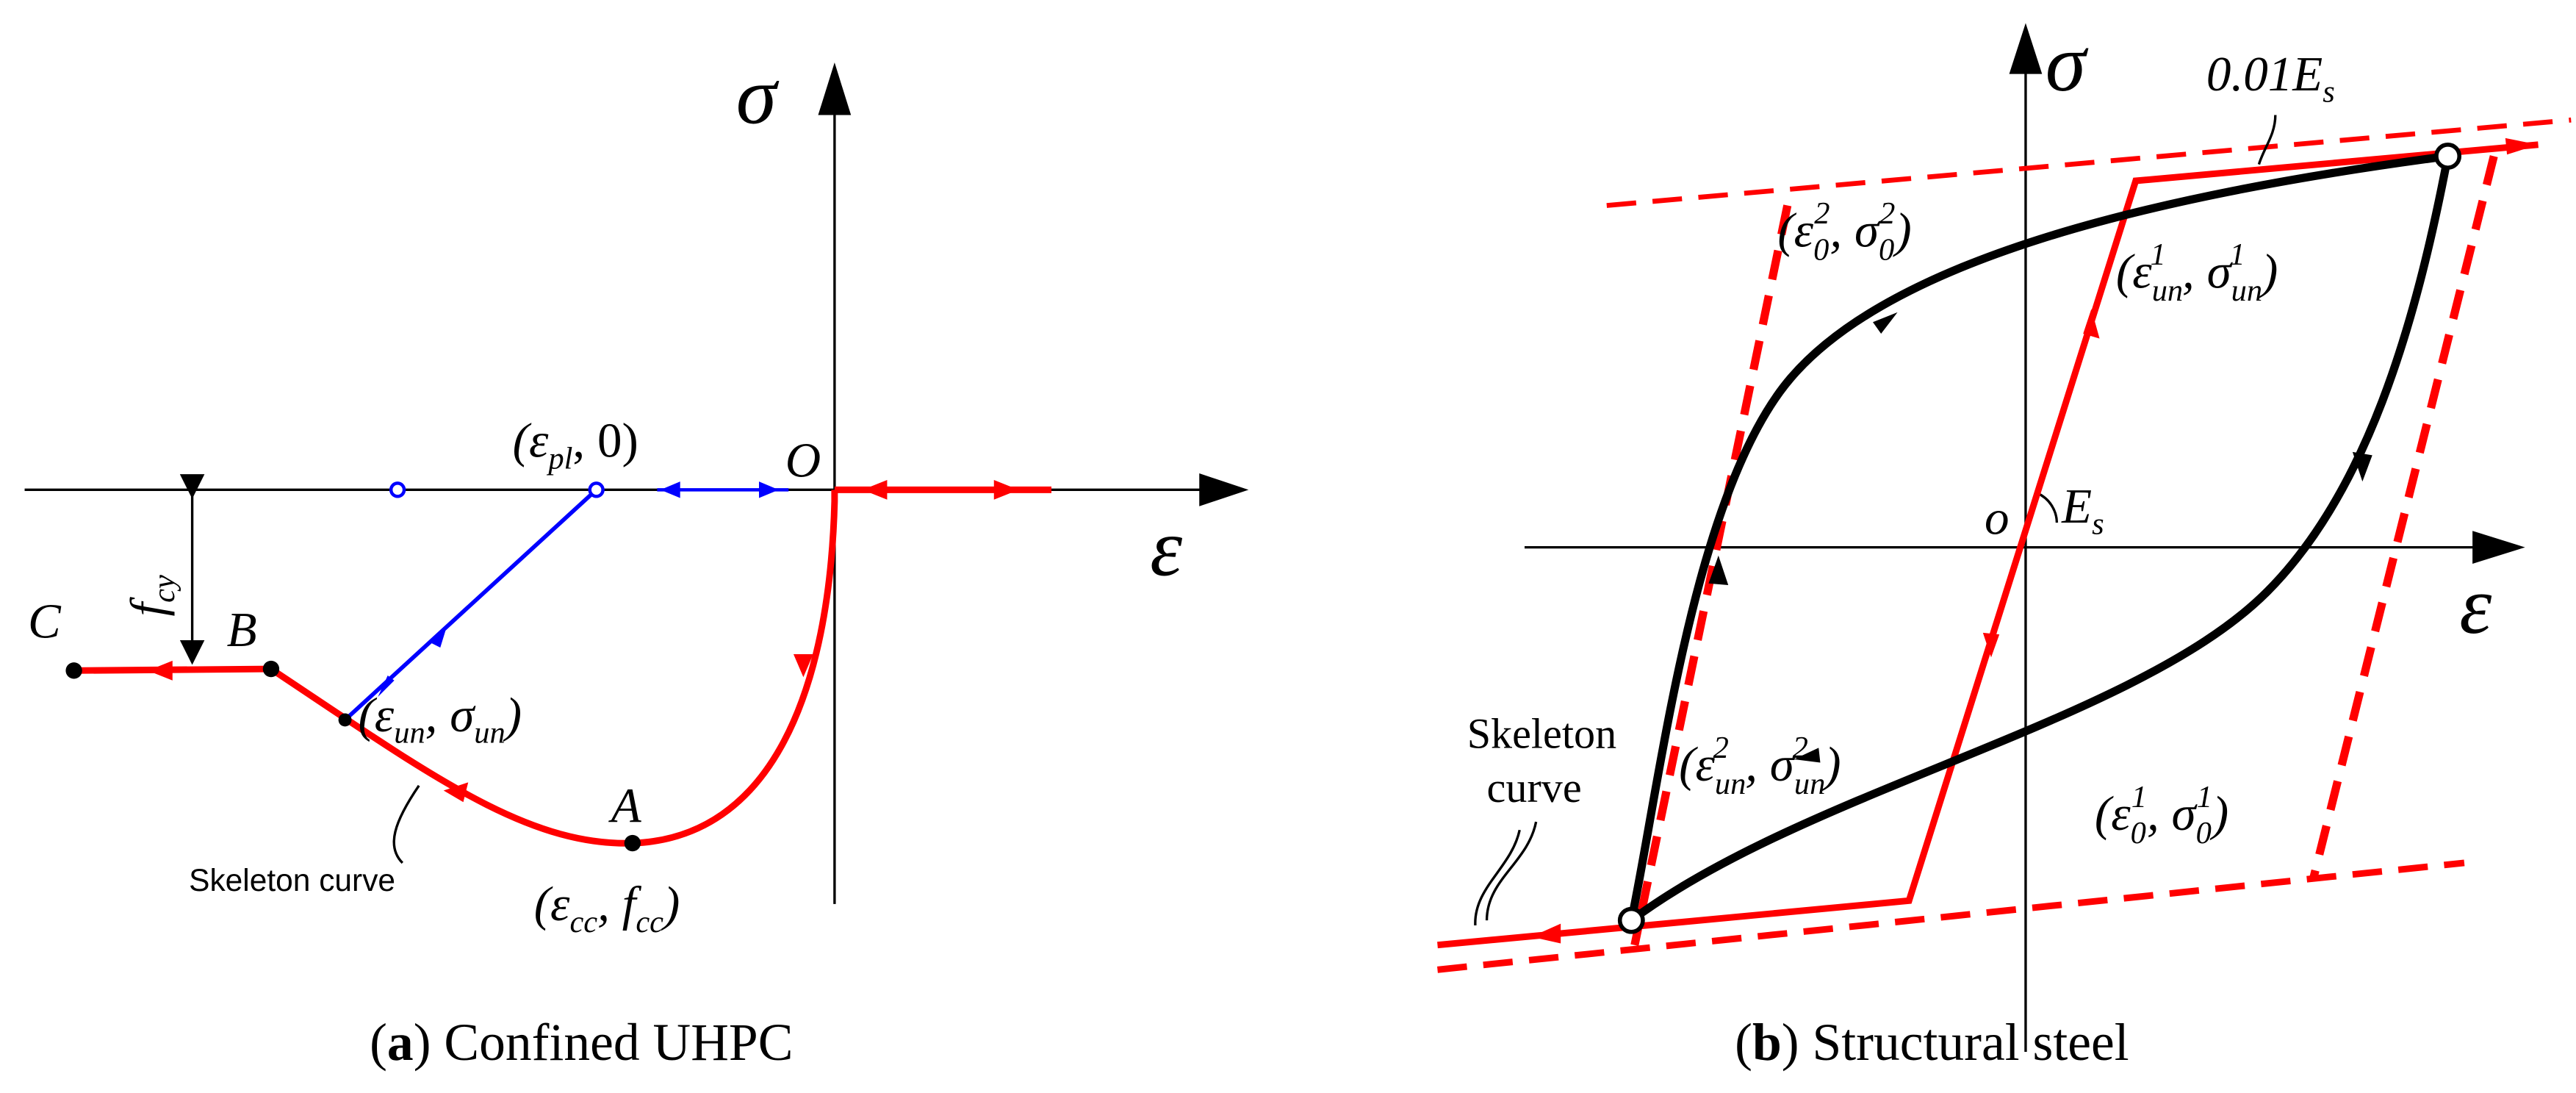 This screenshot has width=2576, height=1093. I want to click on epsun-1: (εun1, σun1), so click(2197, 272).